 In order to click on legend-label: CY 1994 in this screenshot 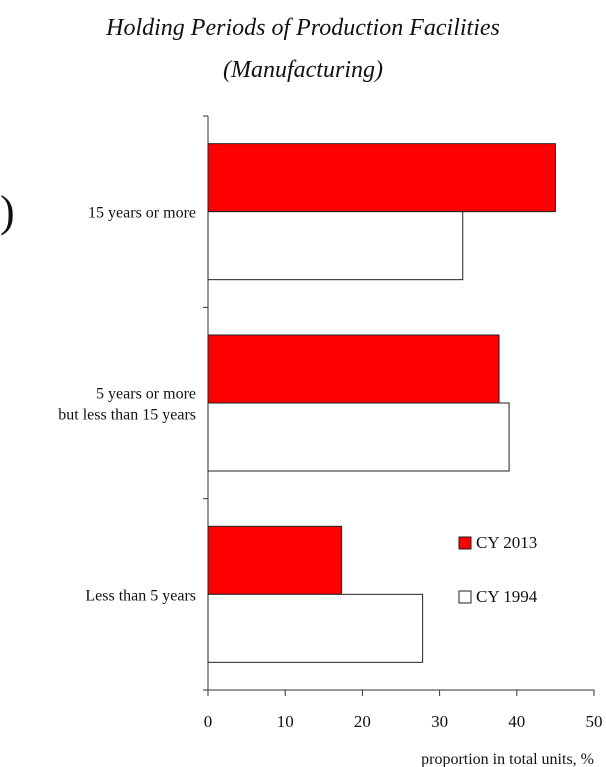, I will do `click(507, 596)`.